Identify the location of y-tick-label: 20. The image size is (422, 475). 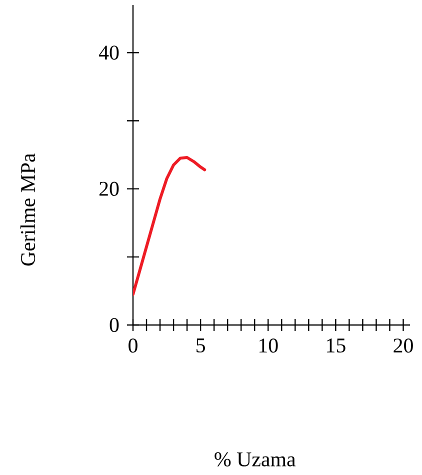
(109, 189).